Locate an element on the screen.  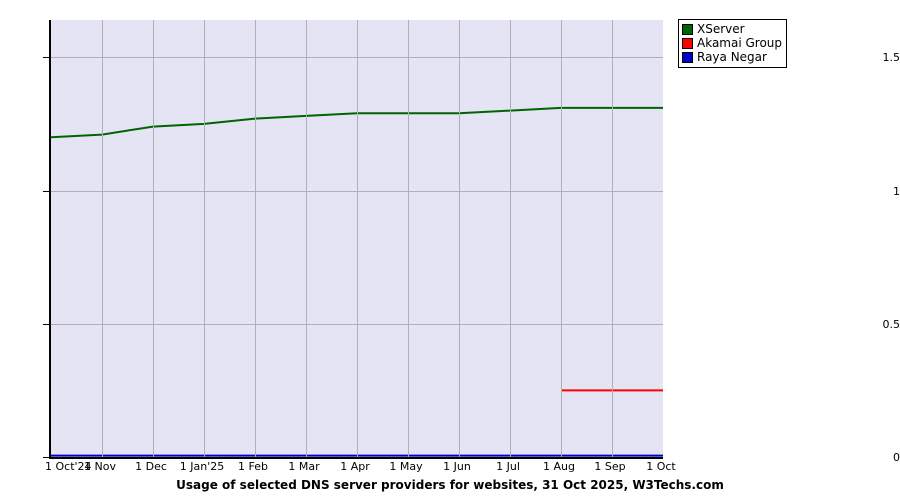
legend-item-label: Raya Negar is located at coordinates (732, 57).